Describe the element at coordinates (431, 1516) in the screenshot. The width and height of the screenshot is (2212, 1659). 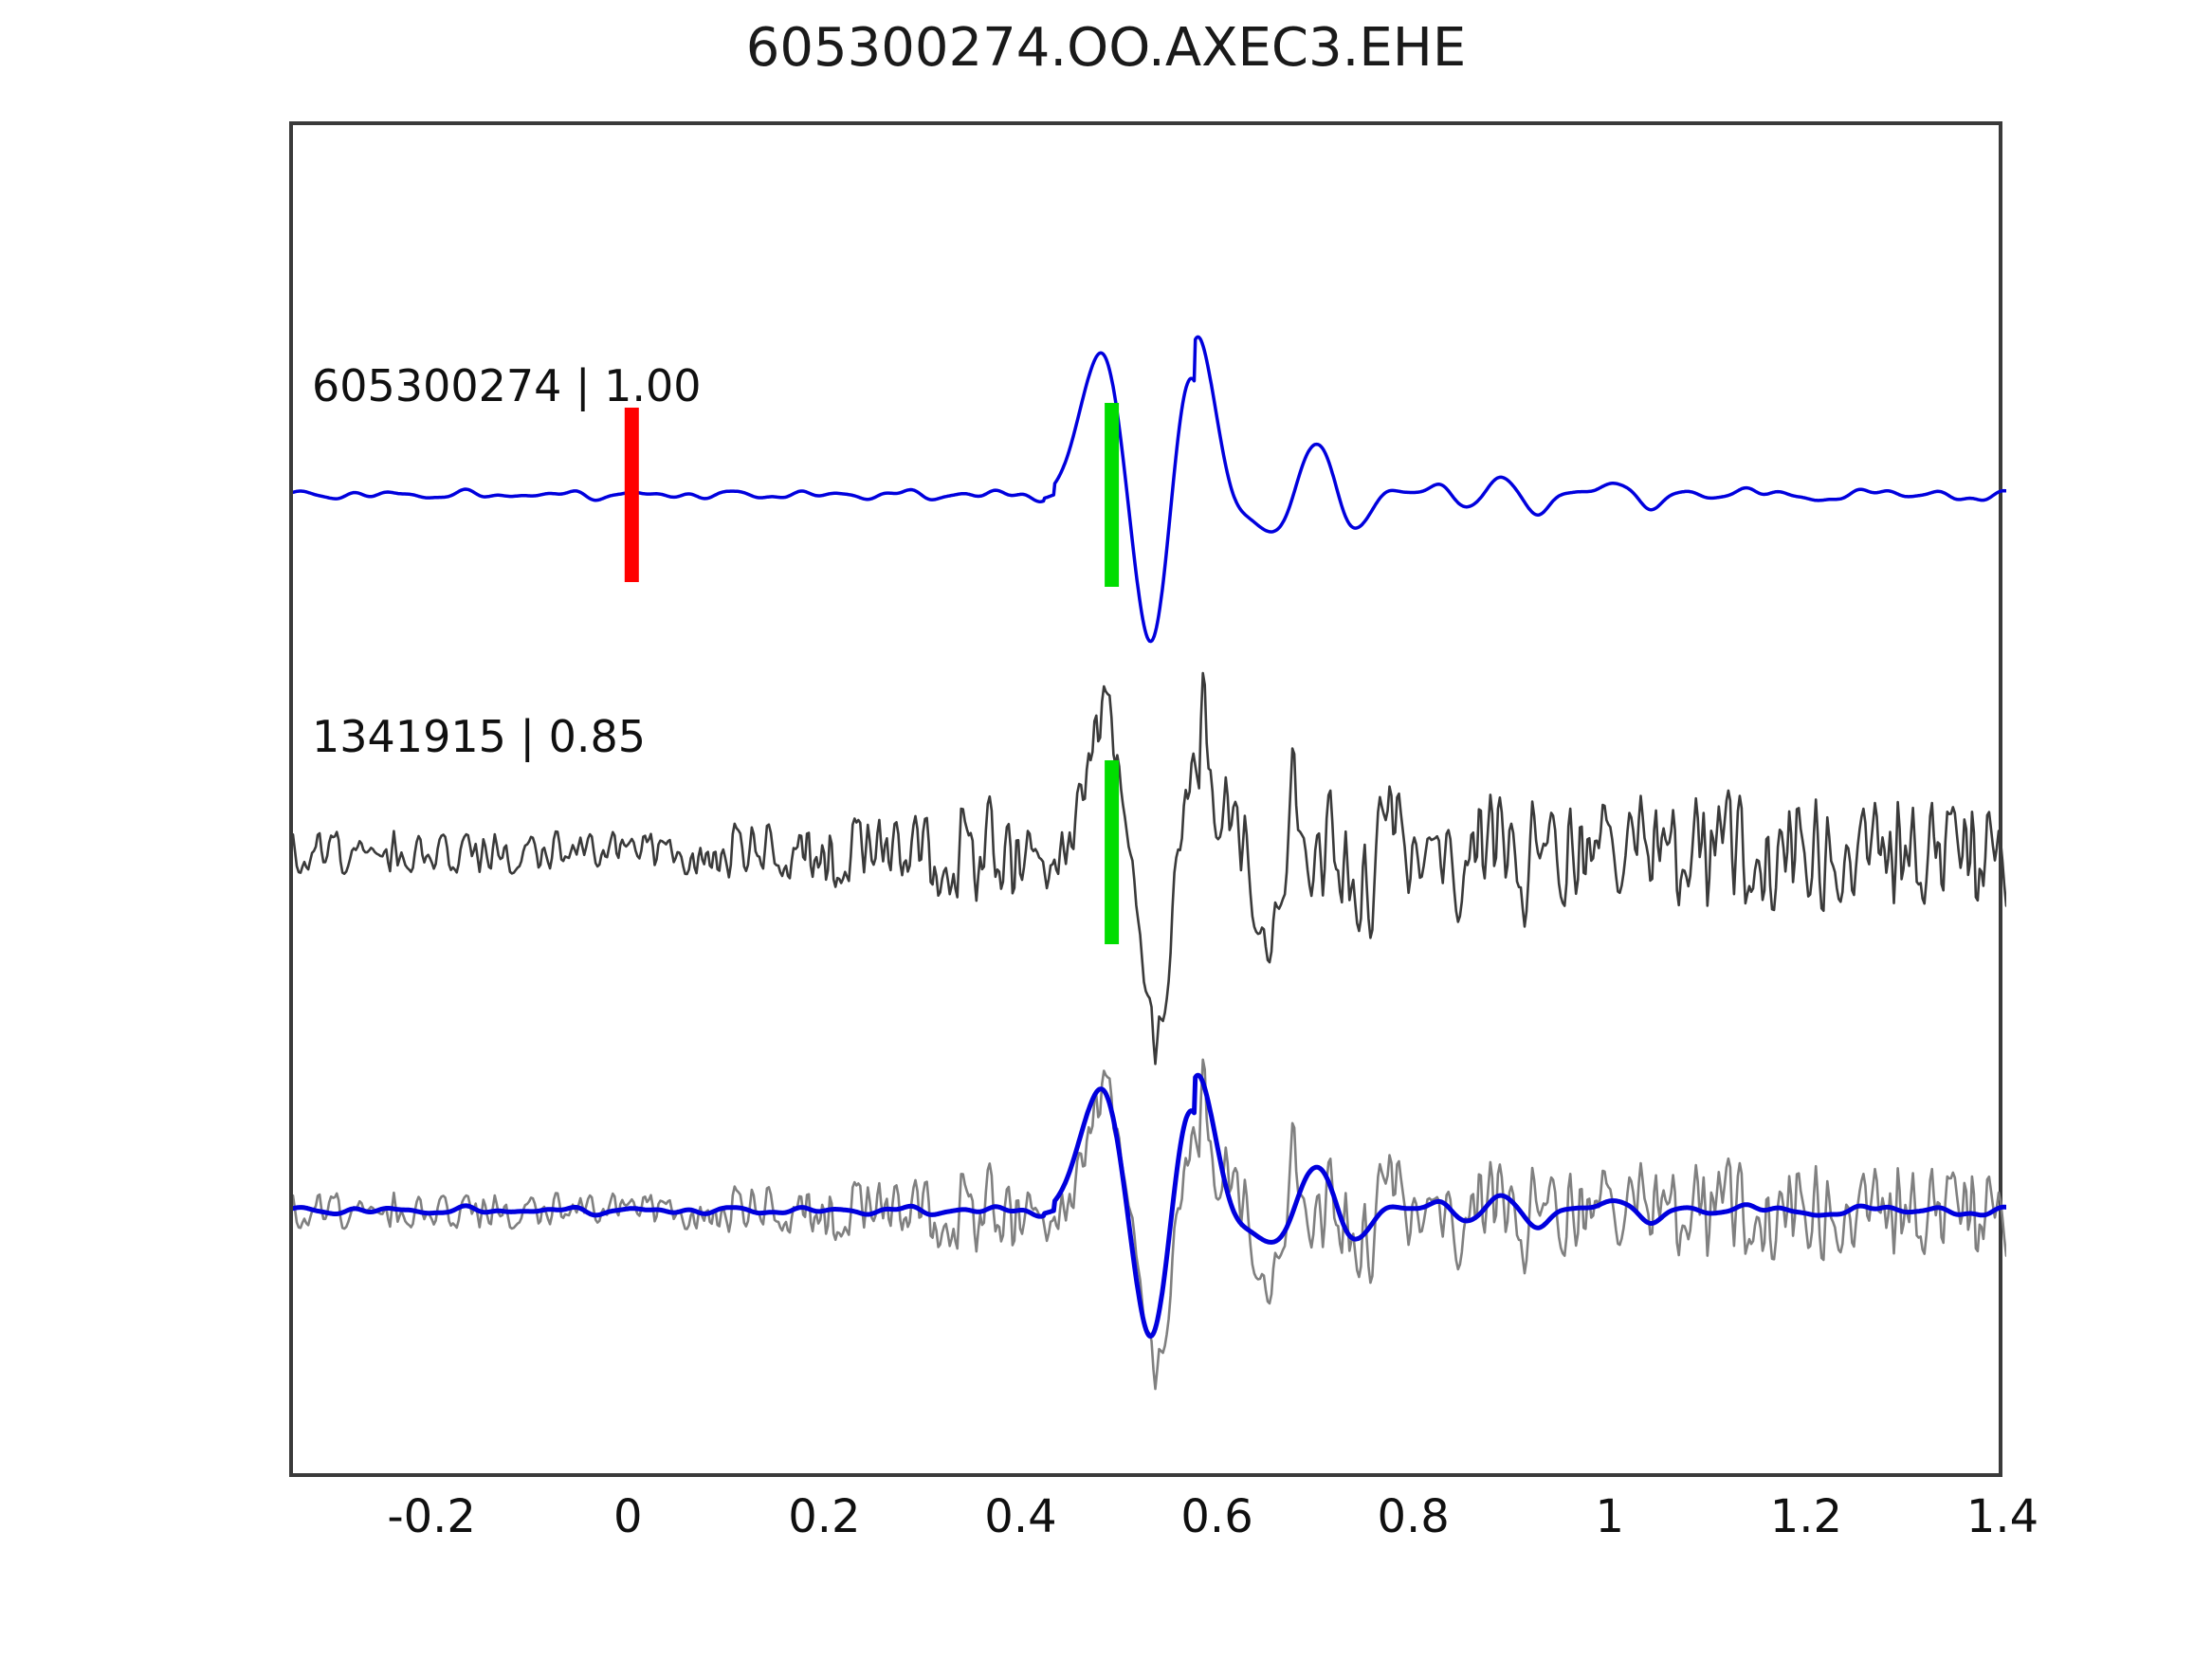
I see `x-tick-label: -0.2` at that location.